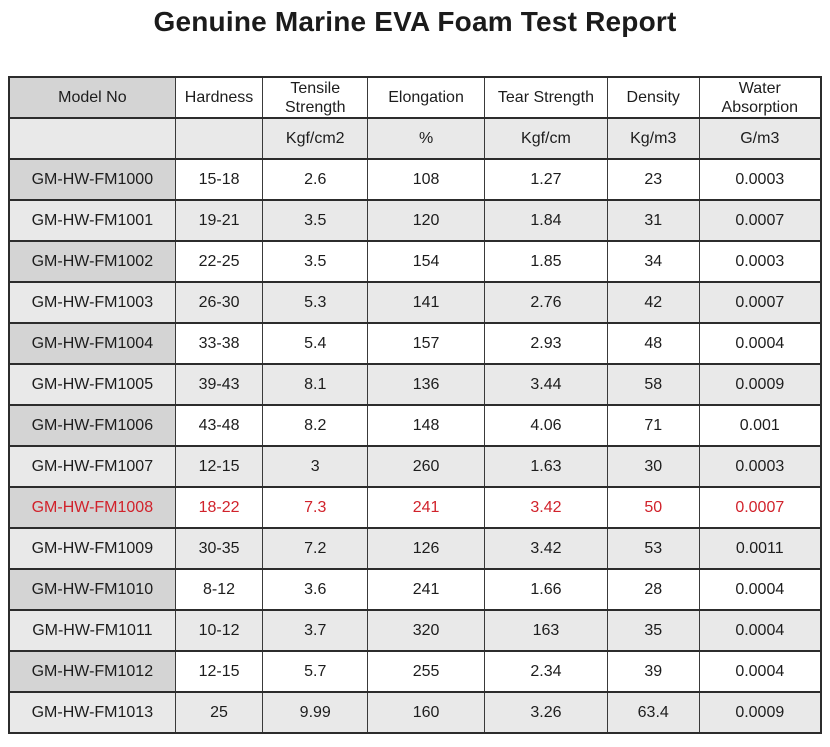 The width and height of the screenshot is (830, 747). What do you see at coordinates (545, 630) in the screenshot?
I see `cell-tear: 163` at bounding box center [545, 630].